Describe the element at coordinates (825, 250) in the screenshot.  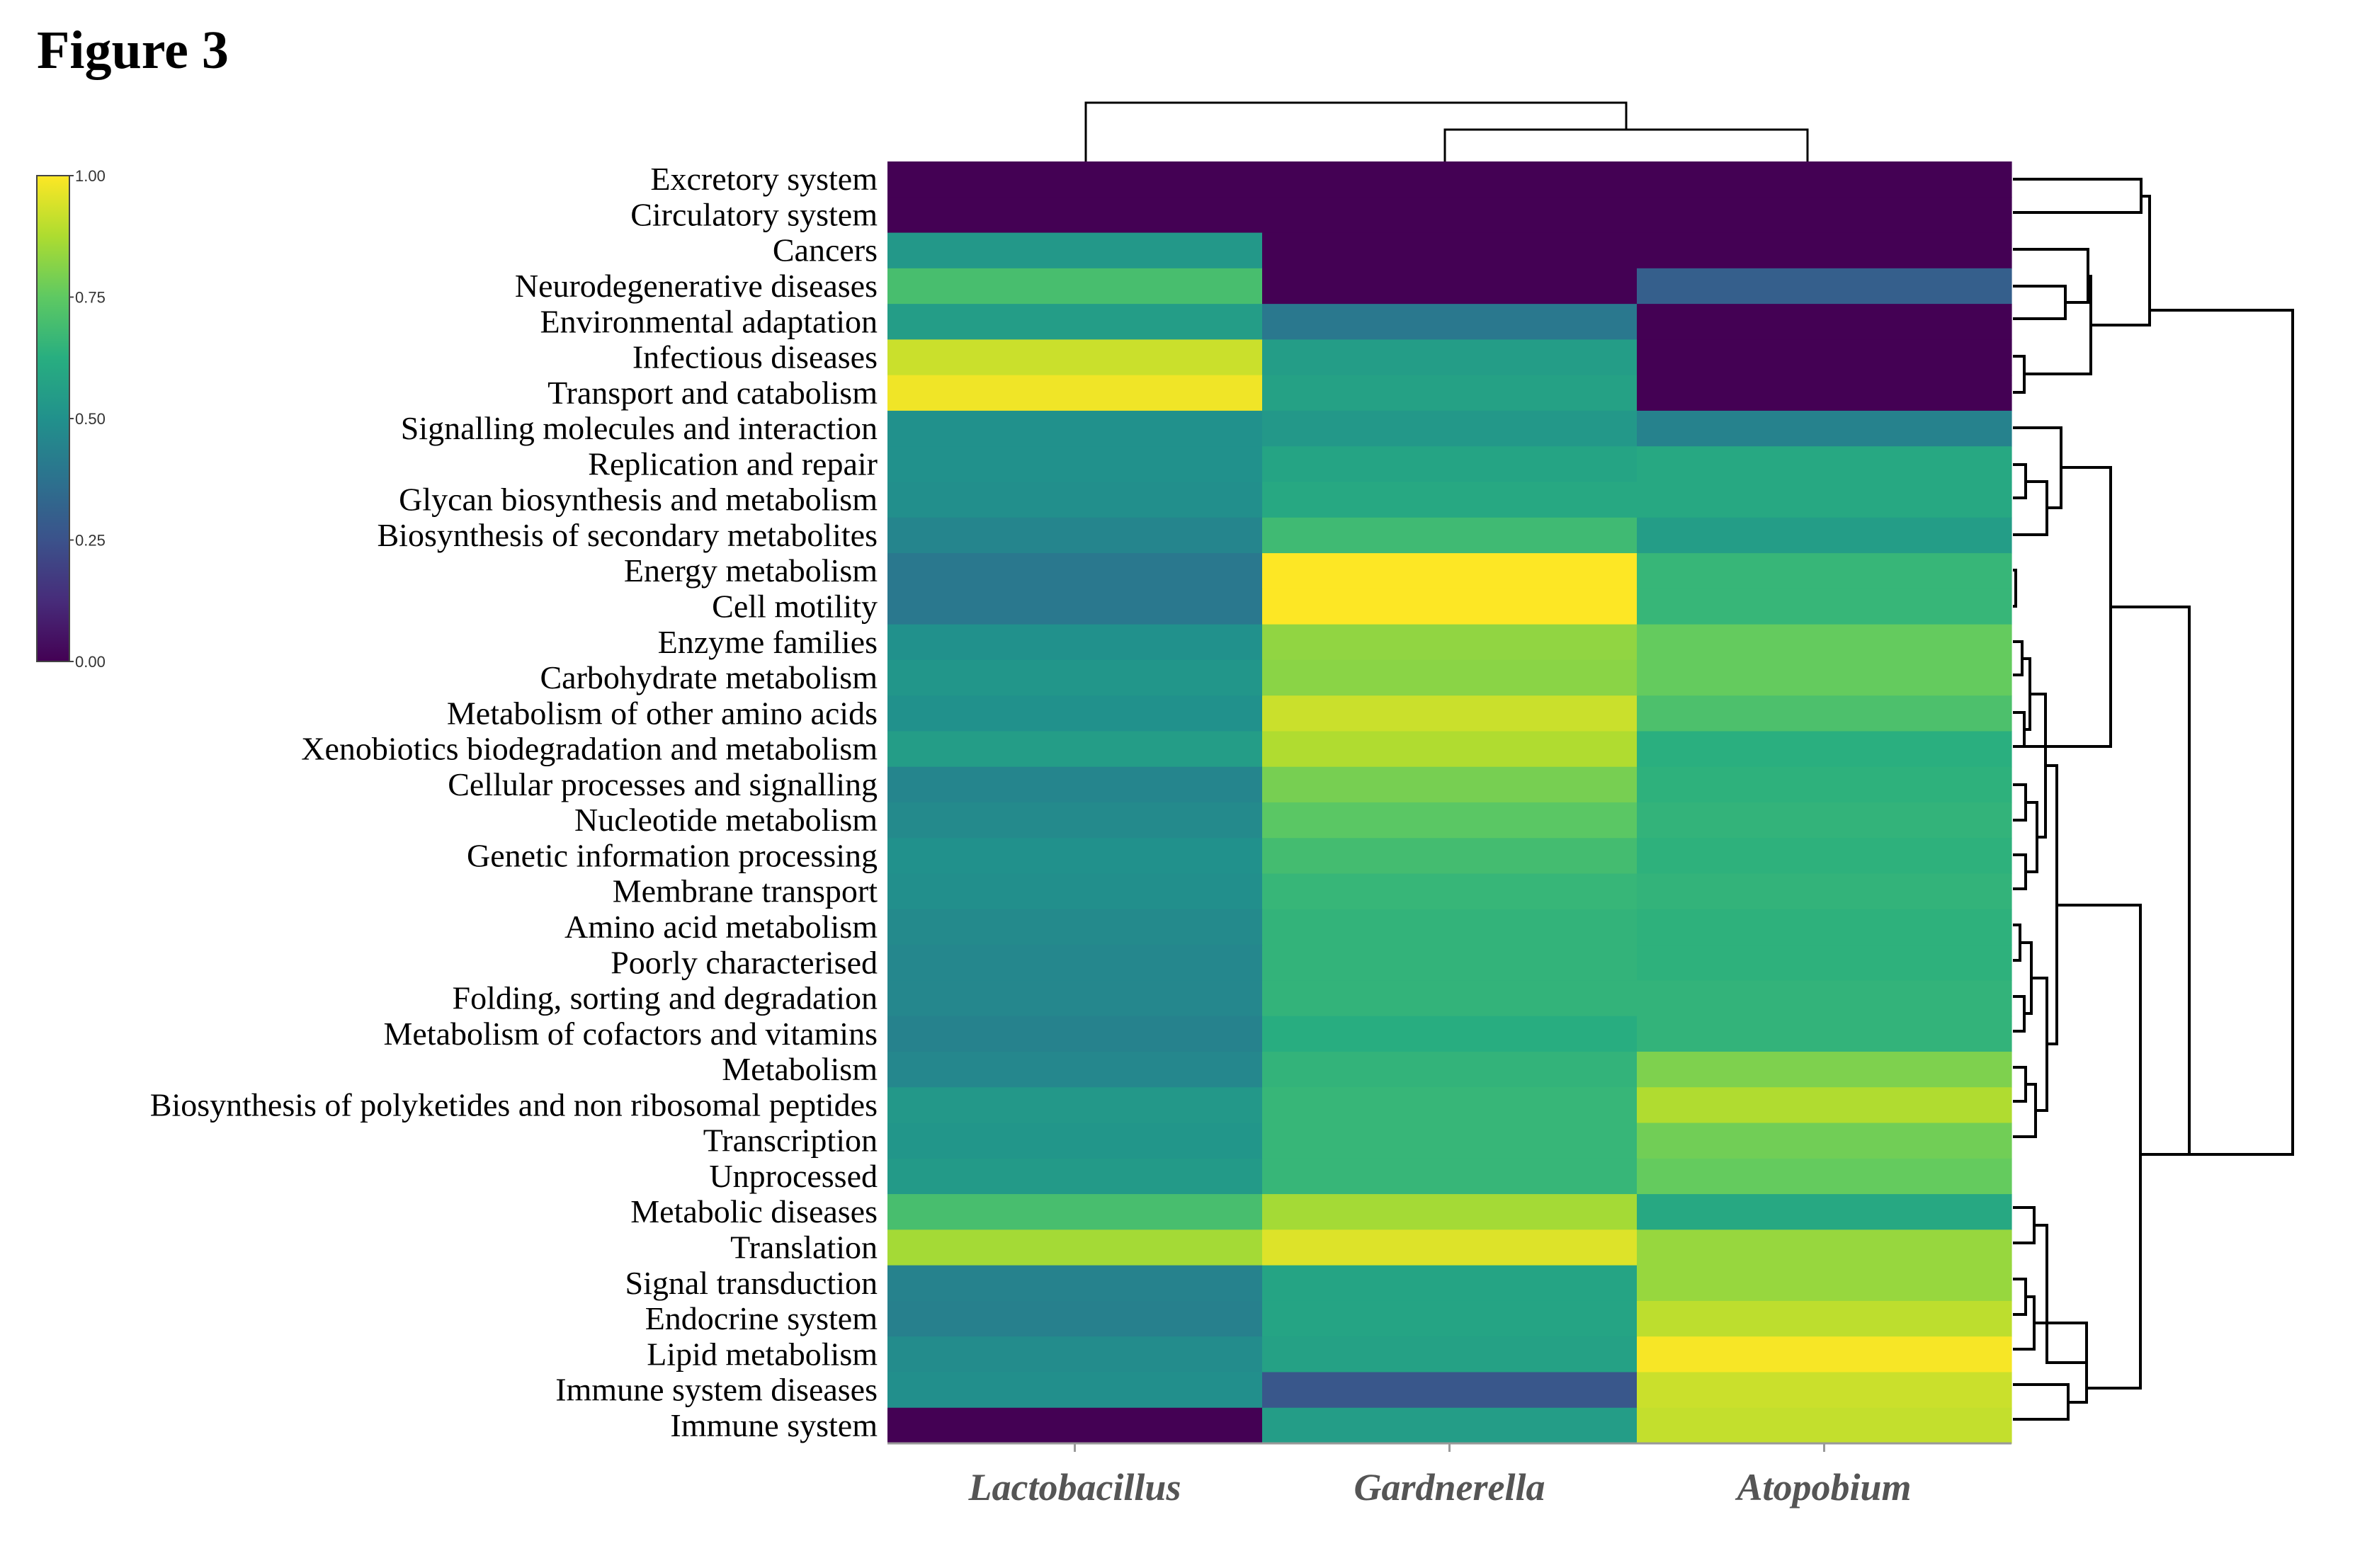
I see `row-label: Cancers` at that location.